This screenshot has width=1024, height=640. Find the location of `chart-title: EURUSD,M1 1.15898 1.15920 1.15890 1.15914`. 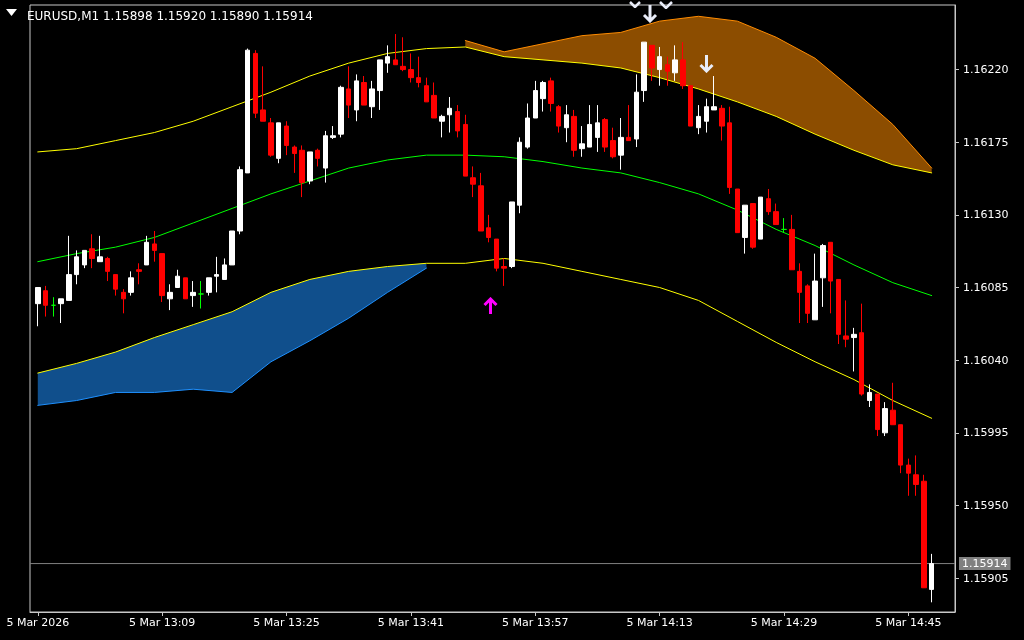

chart-title: EURUSD,M1 1.15898 1.15920 1.15890 1.15914 is located at coordinates (170, 16).